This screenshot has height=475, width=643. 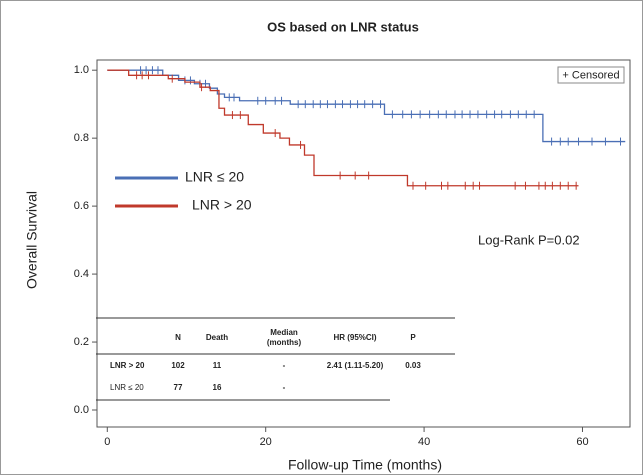 I want to click on table-cell: 102, so click(x=178, y=365).